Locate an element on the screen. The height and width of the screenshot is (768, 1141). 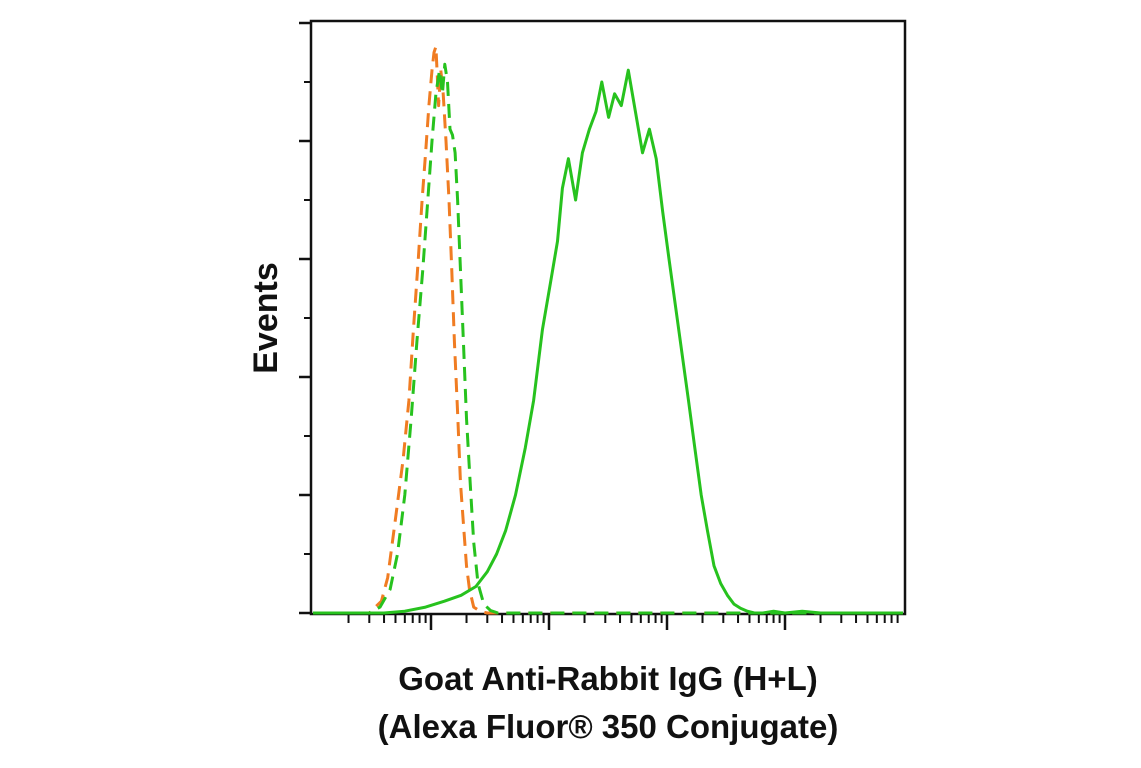
y-axis-ticks is located at coordinates (305, 318).